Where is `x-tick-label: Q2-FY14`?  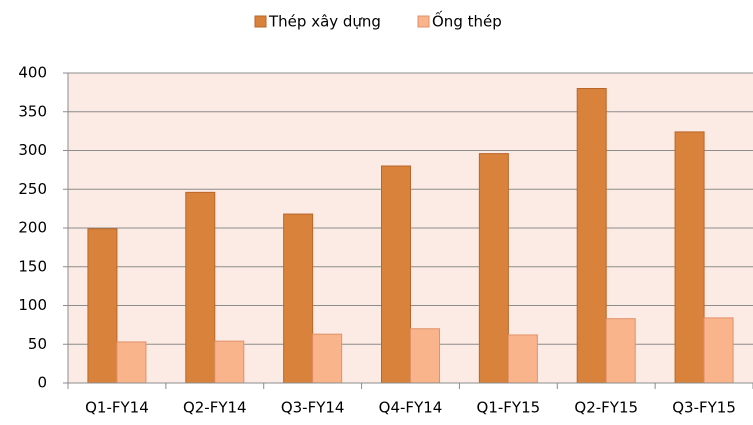
x-tick-label: Q2-FY14 is located at coordinates (215, 408).